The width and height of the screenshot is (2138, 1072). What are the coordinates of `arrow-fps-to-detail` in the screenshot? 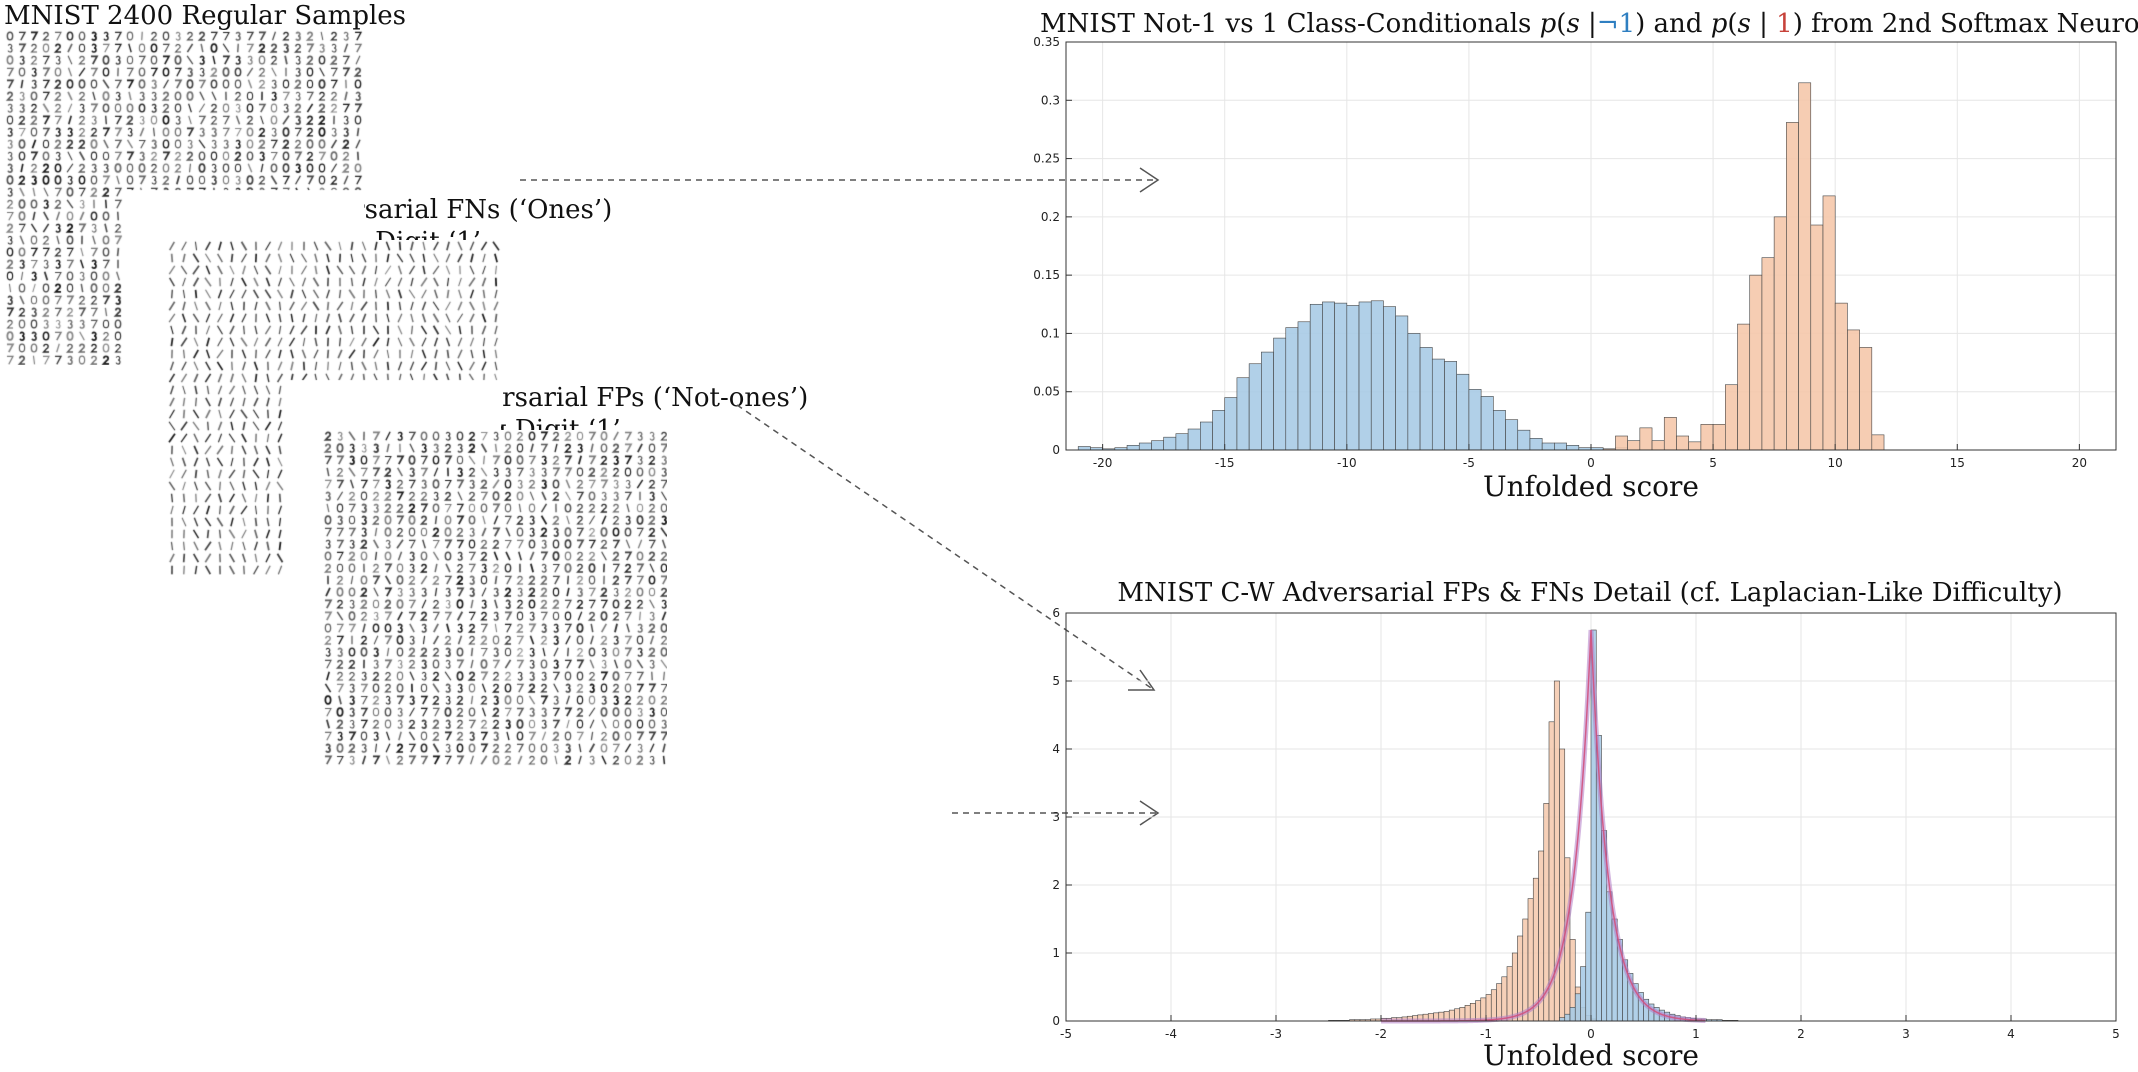 It's located at (1056, 813).